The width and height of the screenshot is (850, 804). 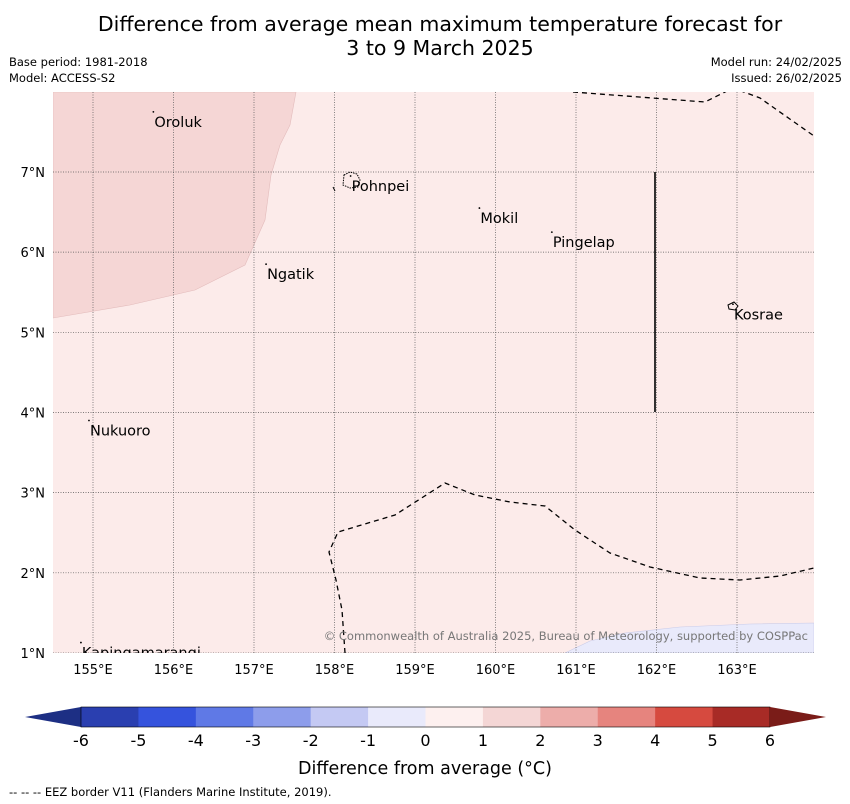 What do you see at coordinates (178, 123) in the screenshot?
I see `place-label: Oroluk` at bounding box center [178, 123].